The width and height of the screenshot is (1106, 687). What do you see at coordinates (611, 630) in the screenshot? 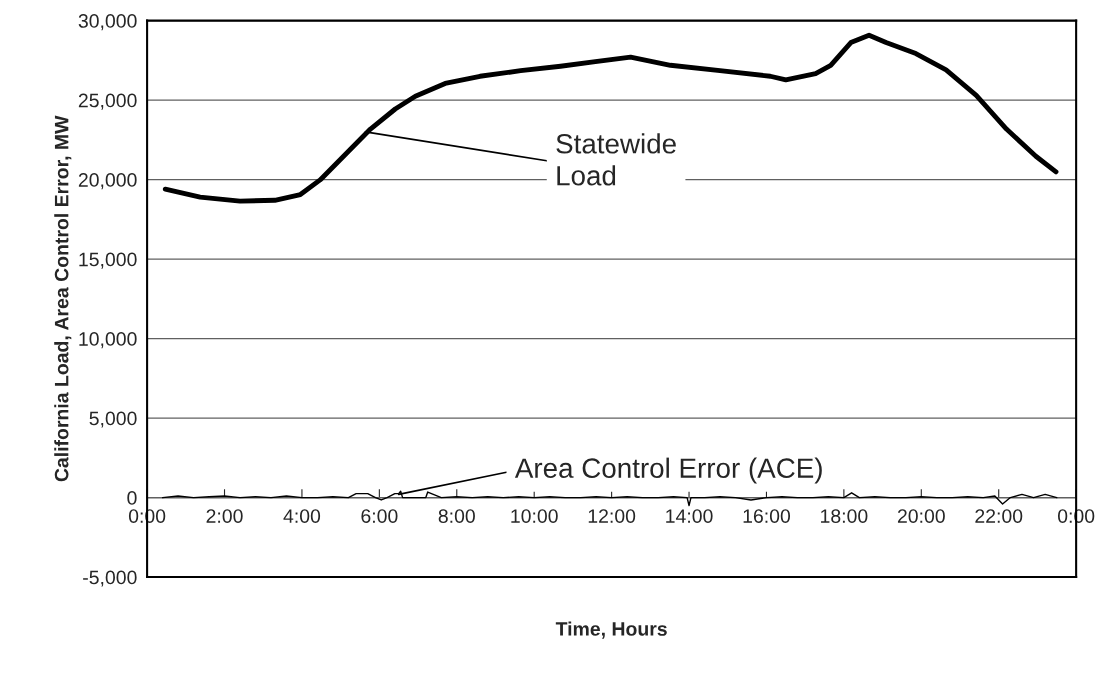
I see `x-axis-title: Time, Hours` at bounding box center [611, 630].